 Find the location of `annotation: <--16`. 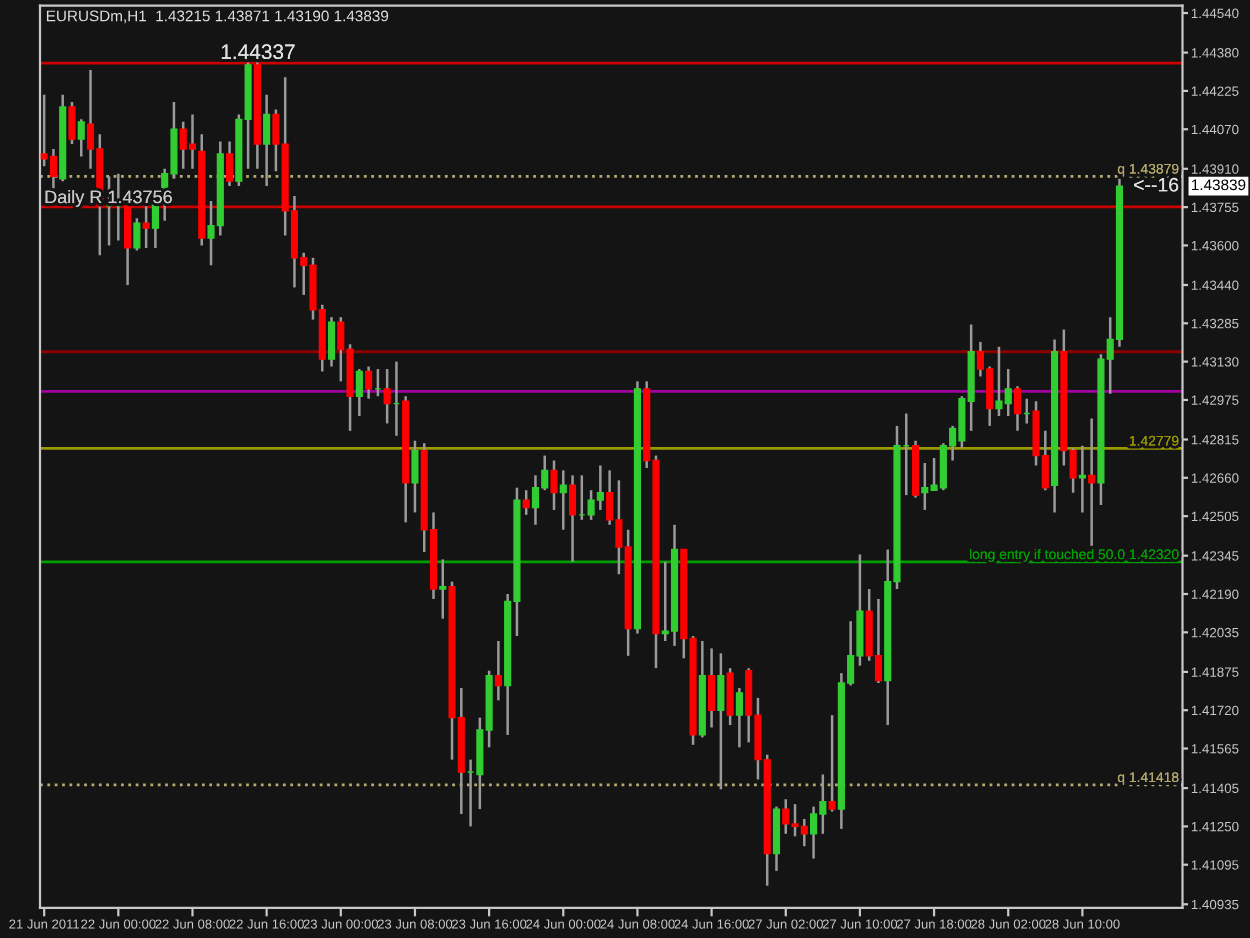

annotation: <--16 is located at coordinates (1156, 184).